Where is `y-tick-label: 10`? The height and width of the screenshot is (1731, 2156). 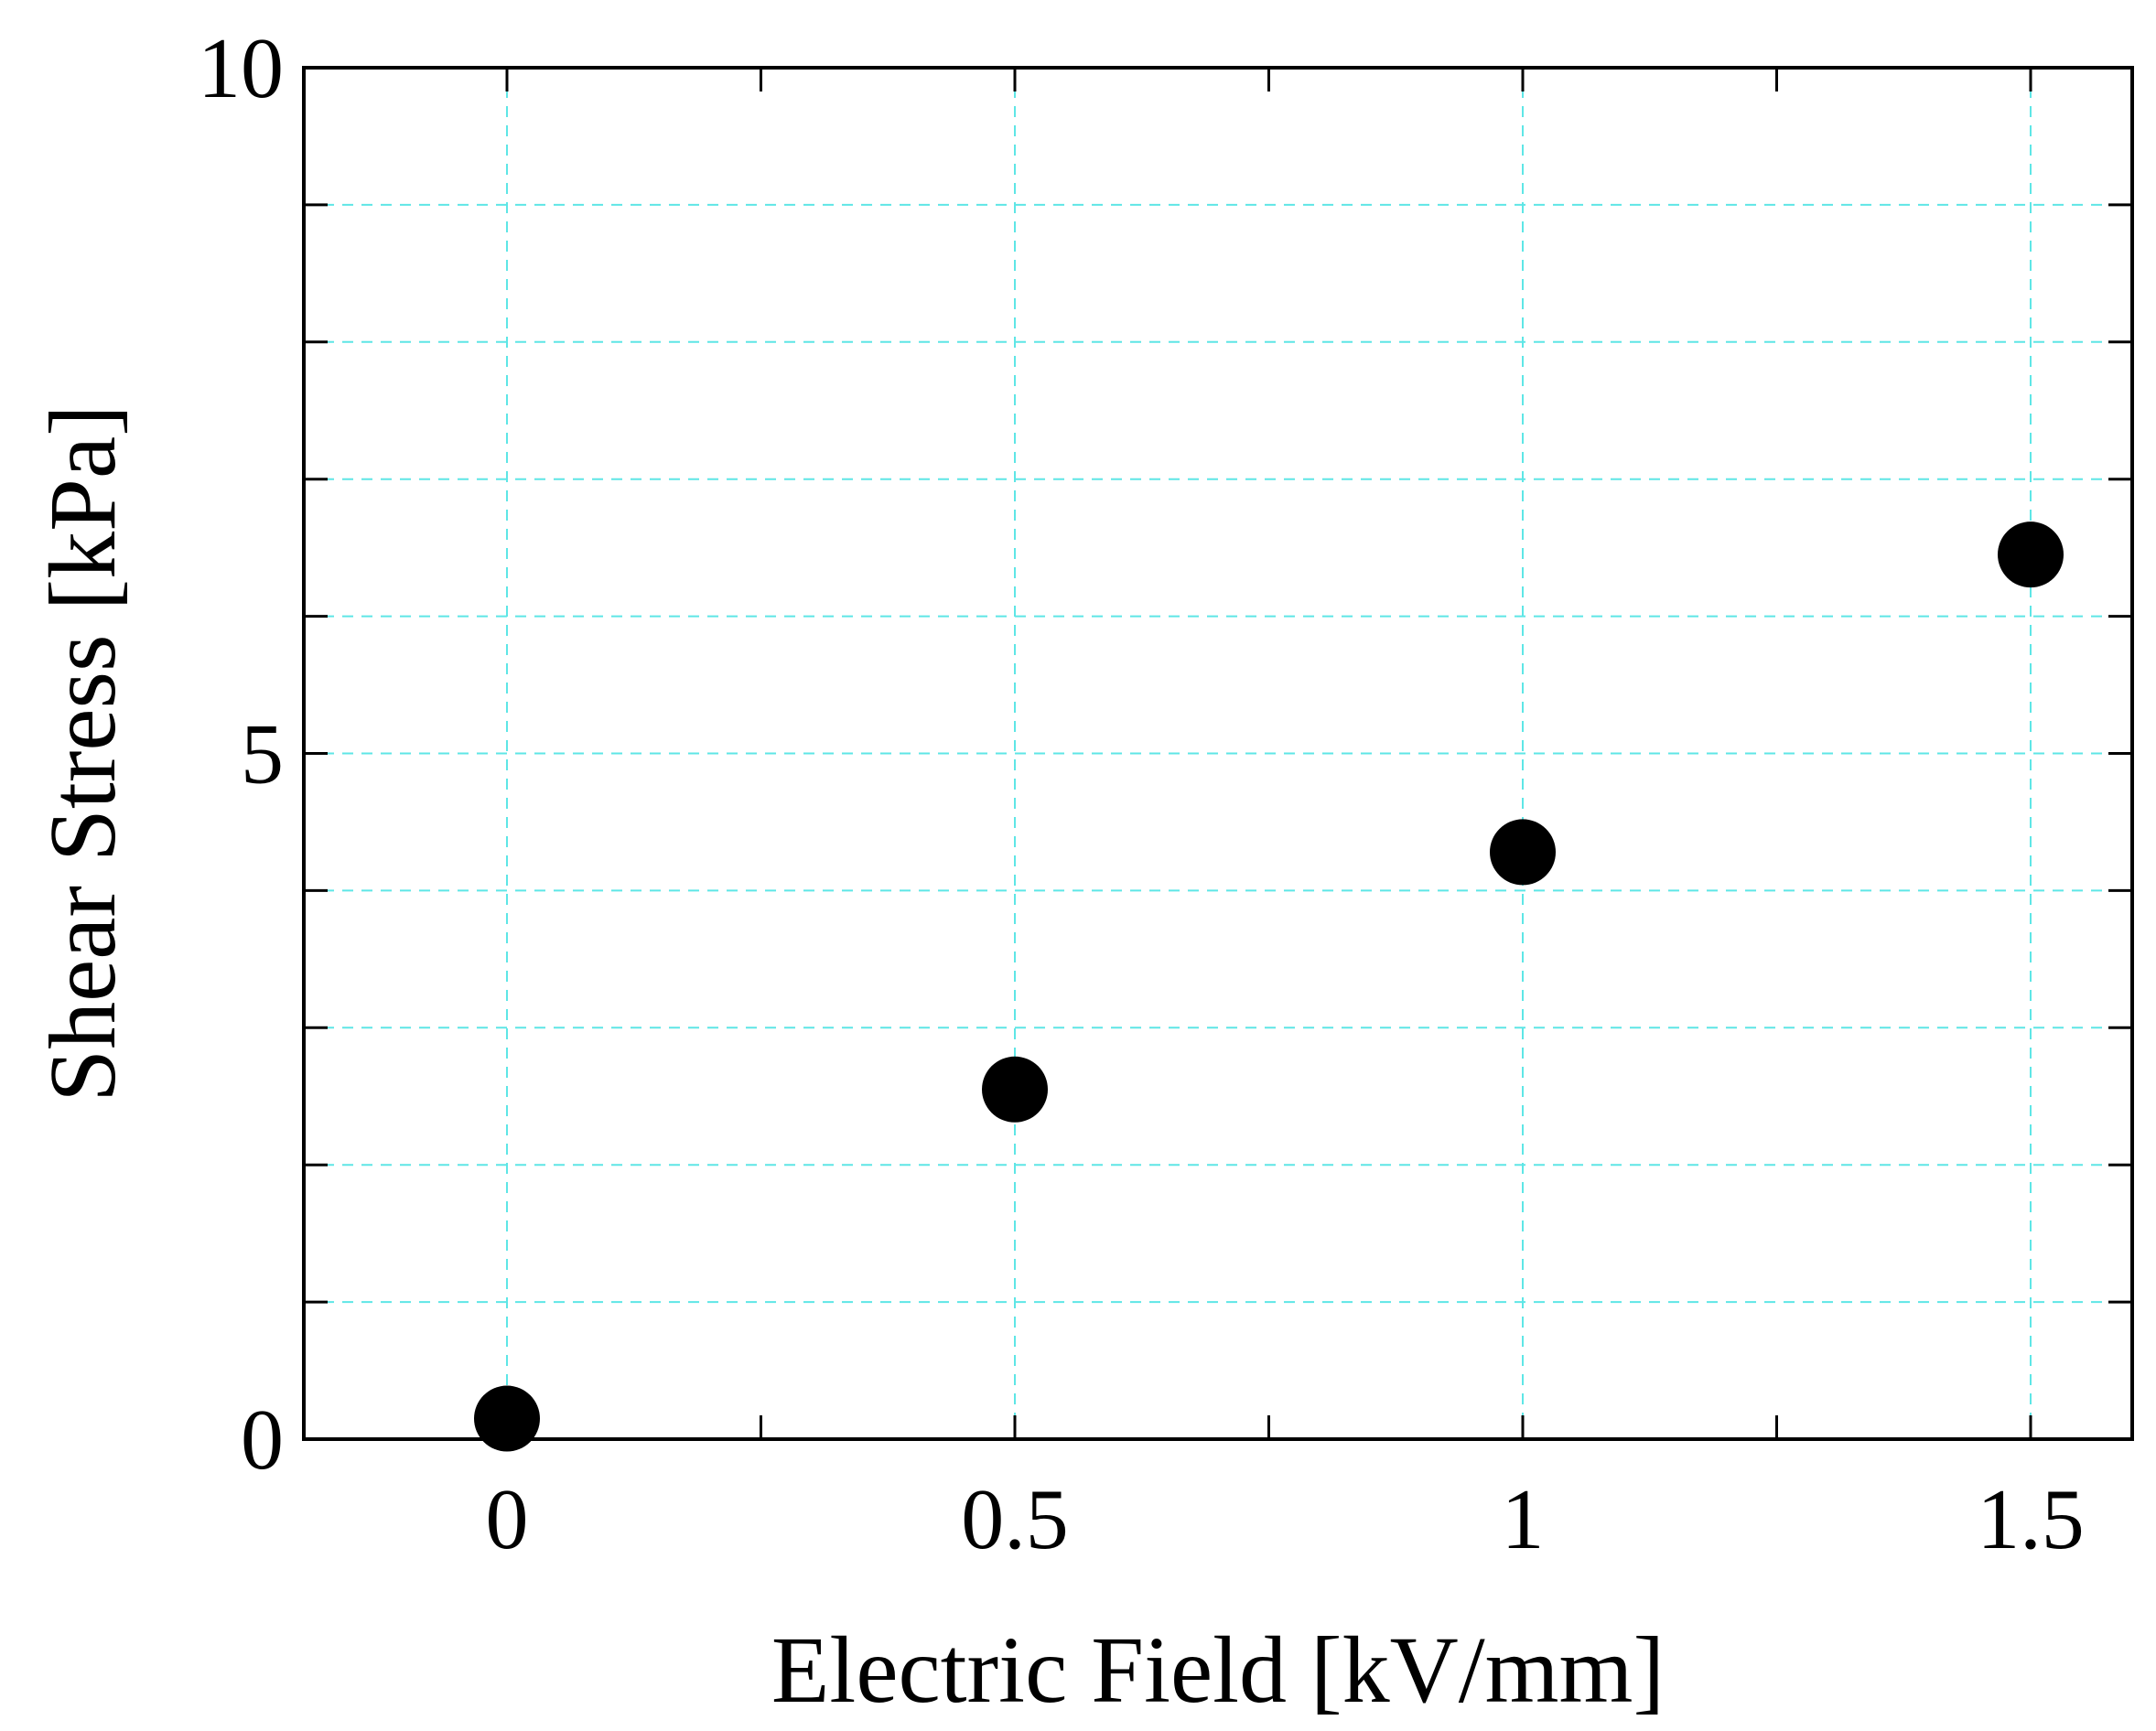 y-tick-label: 10 is located at coordinates (241, 68).